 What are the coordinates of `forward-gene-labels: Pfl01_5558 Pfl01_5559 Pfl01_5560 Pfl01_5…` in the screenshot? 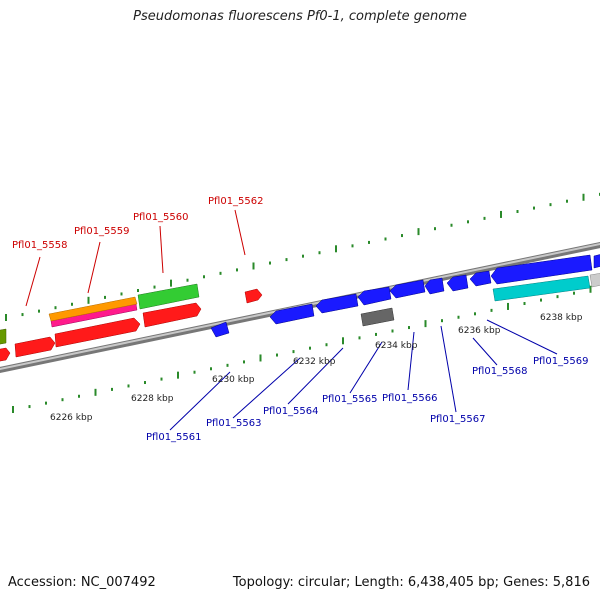 It's located at (138, 223).